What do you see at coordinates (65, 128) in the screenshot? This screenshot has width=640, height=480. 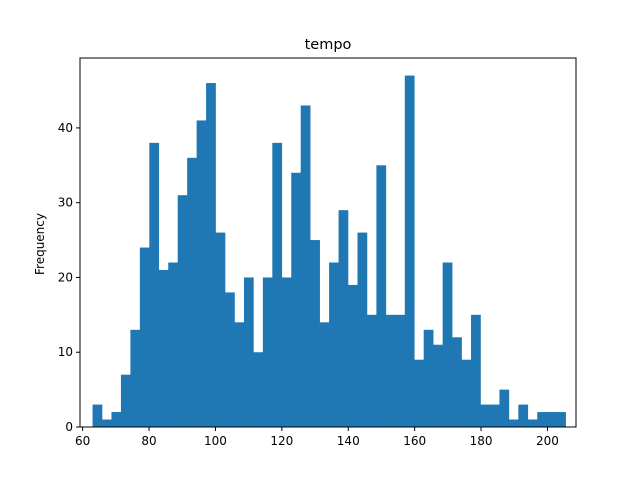 I see `y-tick-label: 40` at bounding box center [65, 128].